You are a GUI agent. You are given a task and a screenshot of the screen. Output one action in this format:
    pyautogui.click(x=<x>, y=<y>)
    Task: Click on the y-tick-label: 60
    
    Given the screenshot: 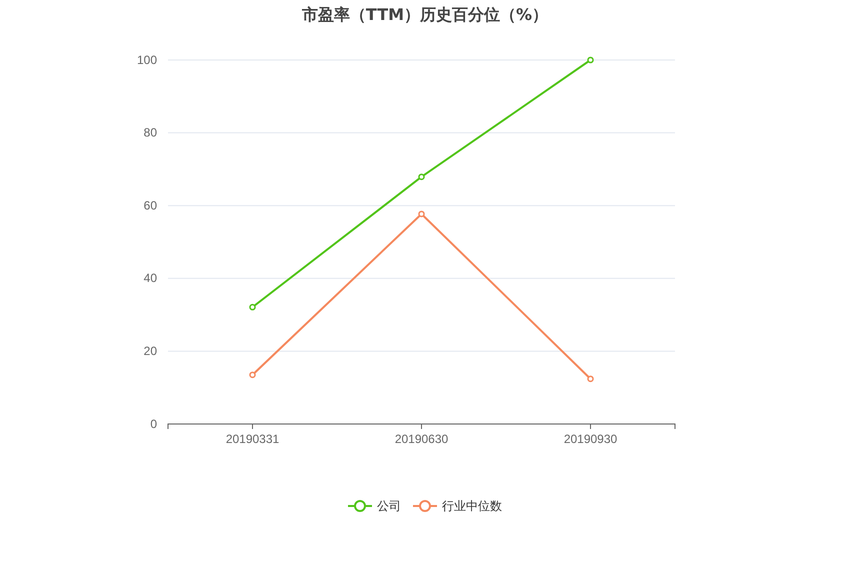 What is the action you would take?
    pyautogui.click(x=151, y=205)
    